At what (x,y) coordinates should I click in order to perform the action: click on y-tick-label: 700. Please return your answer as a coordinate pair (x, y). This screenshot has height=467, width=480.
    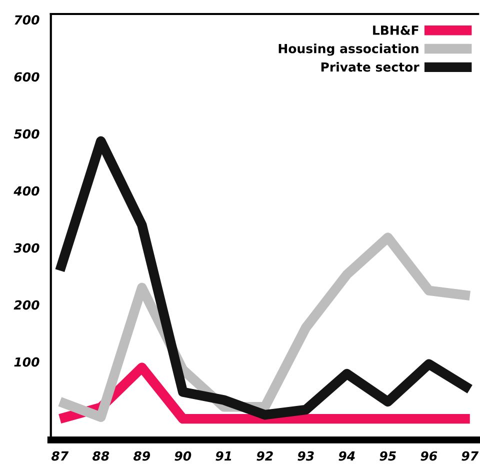
    Looking at the image, I should click on (27, 20).